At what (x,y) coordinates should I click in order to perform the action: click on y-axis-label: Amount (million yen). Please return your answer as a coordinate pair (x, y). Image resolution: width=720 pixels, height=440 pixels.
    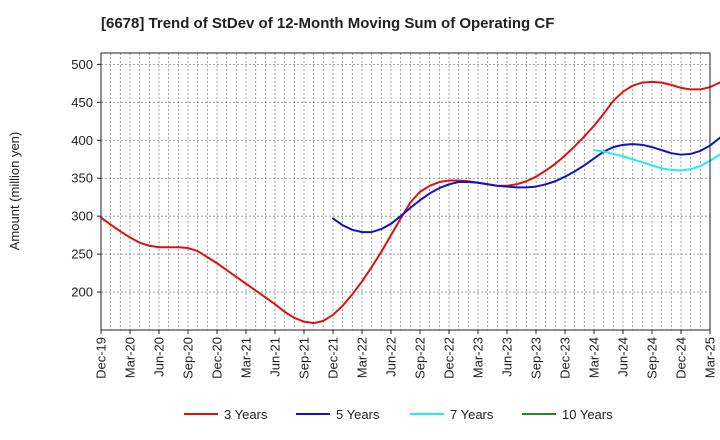
    Looking at the image, I should click on (14, 191).